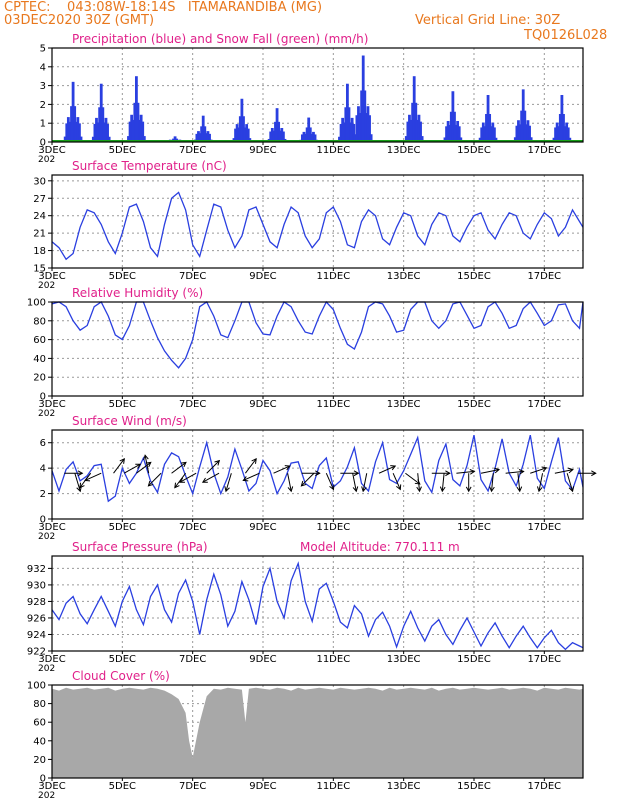  What do you see at coordinates (137, 293) in the screenshot?
I see `panel-title: Relative Humidity (%)` at bounding box center [137, 293].